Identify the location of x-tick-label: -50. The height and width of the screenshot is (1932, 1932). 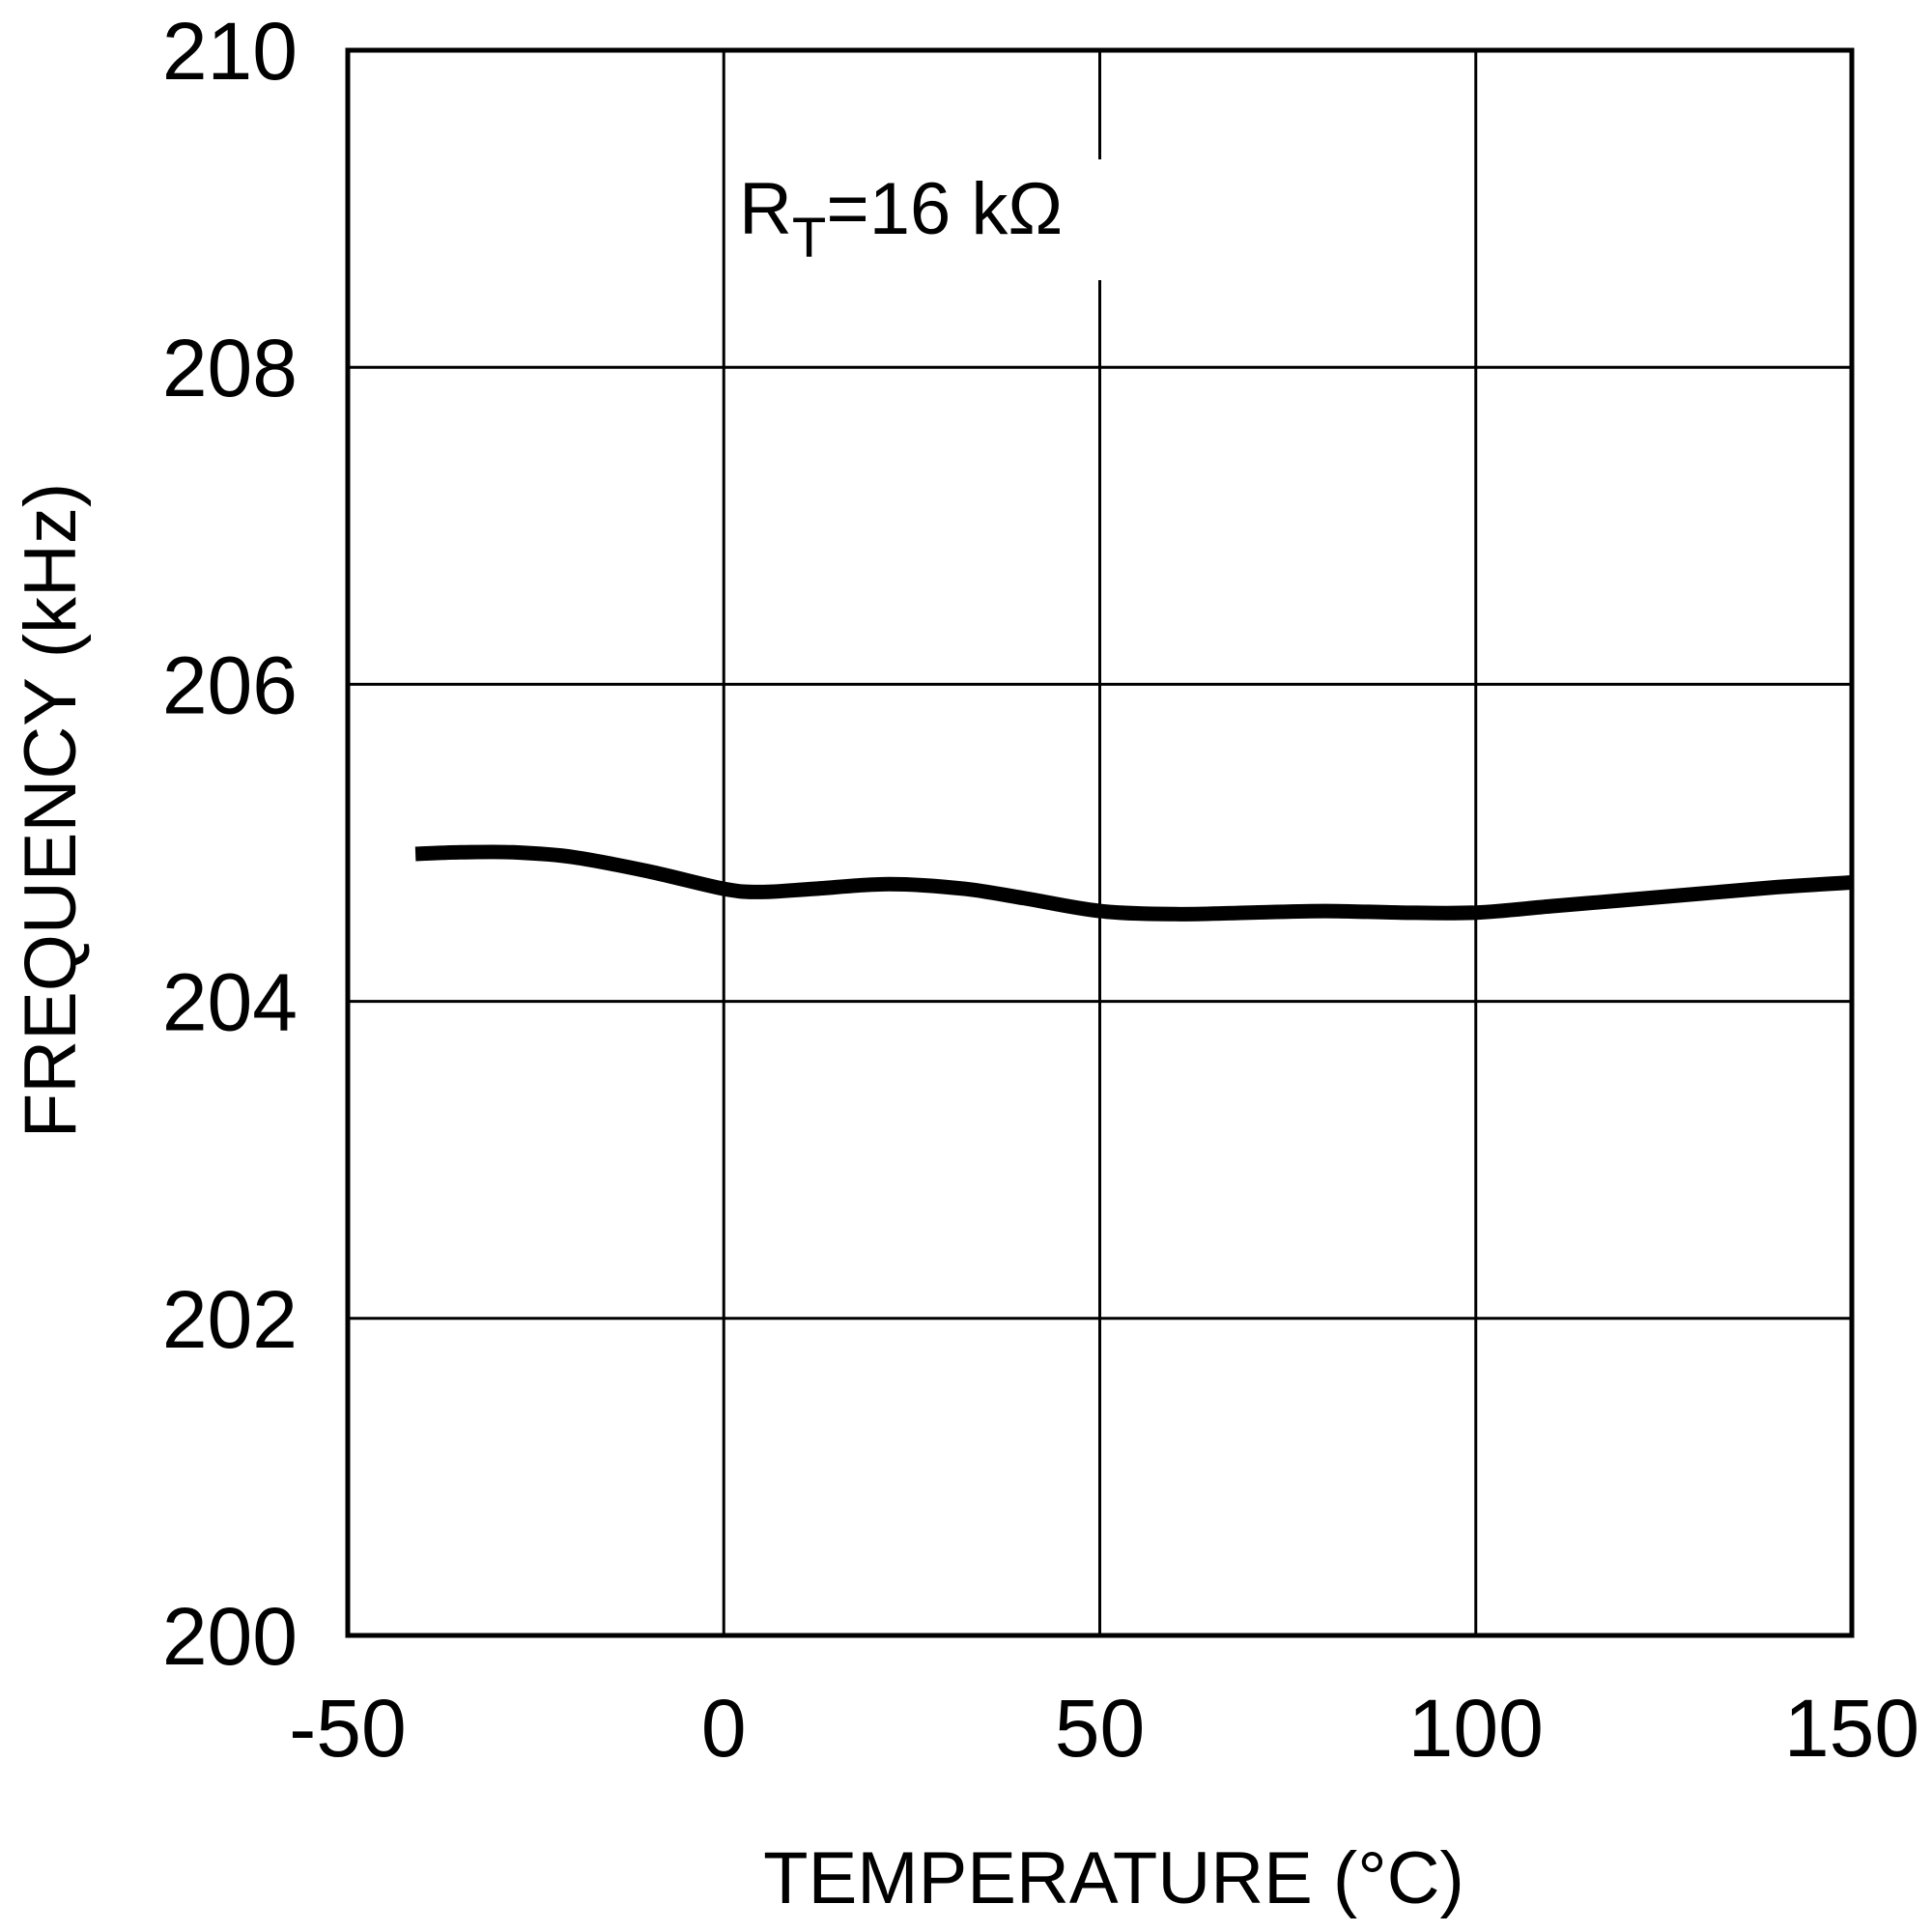
(347, 1728).